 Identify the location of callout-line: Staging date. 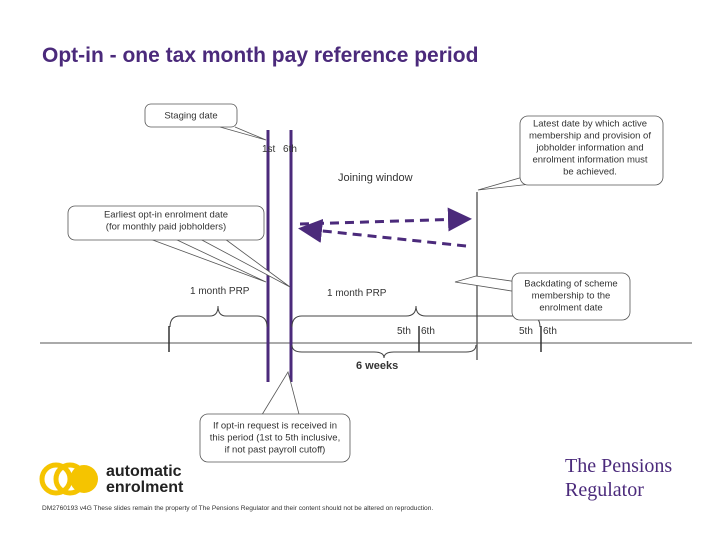
(190, 116).